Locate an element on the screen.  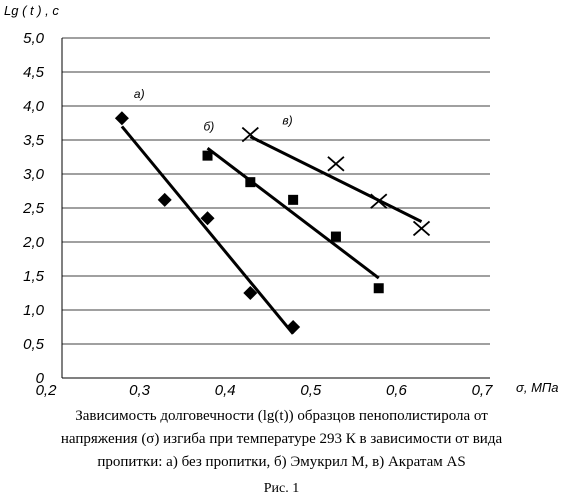
series-label: б) is located at coordinates (209, 127).